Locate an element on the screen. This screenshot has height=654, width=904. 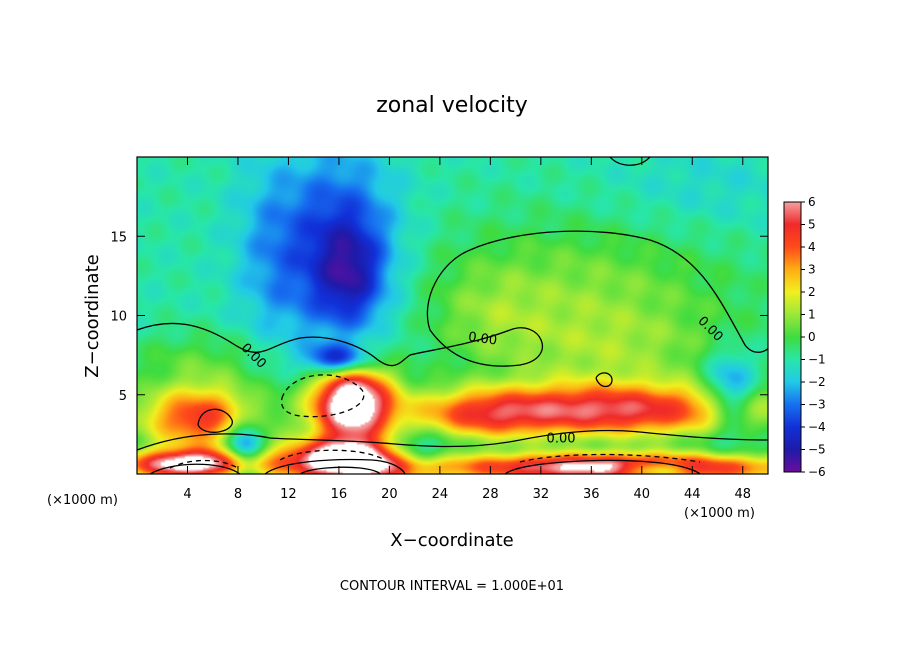
colorbar-tick-label: 6 is located at coordinates (812, 202).